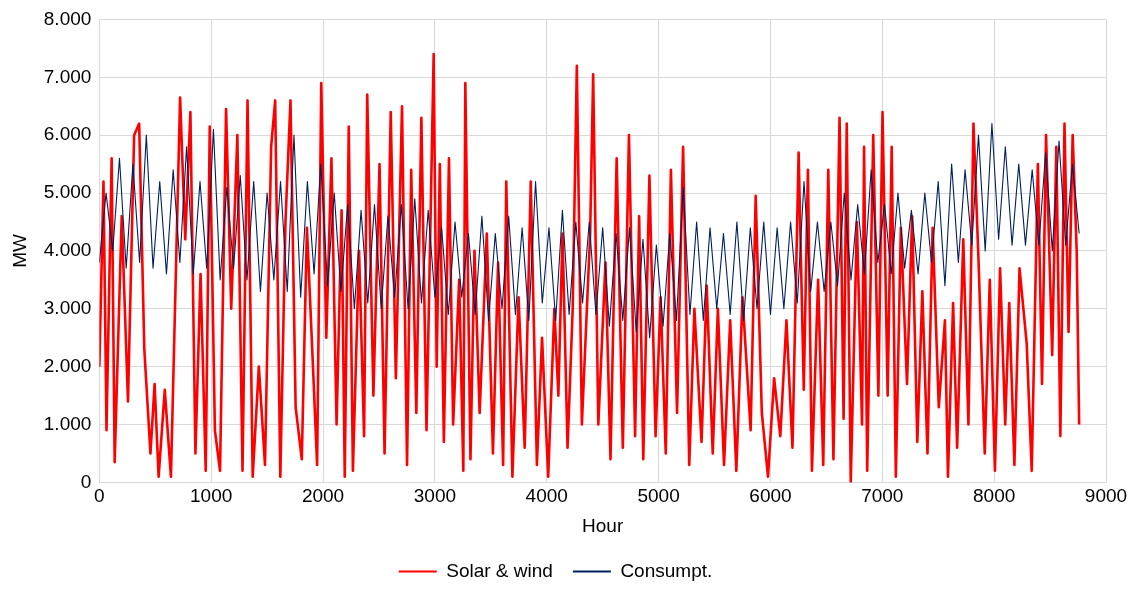 This screenshot has width=1141, height=591. I want to click on y-tick-label: 4.000, so click(67, 250).